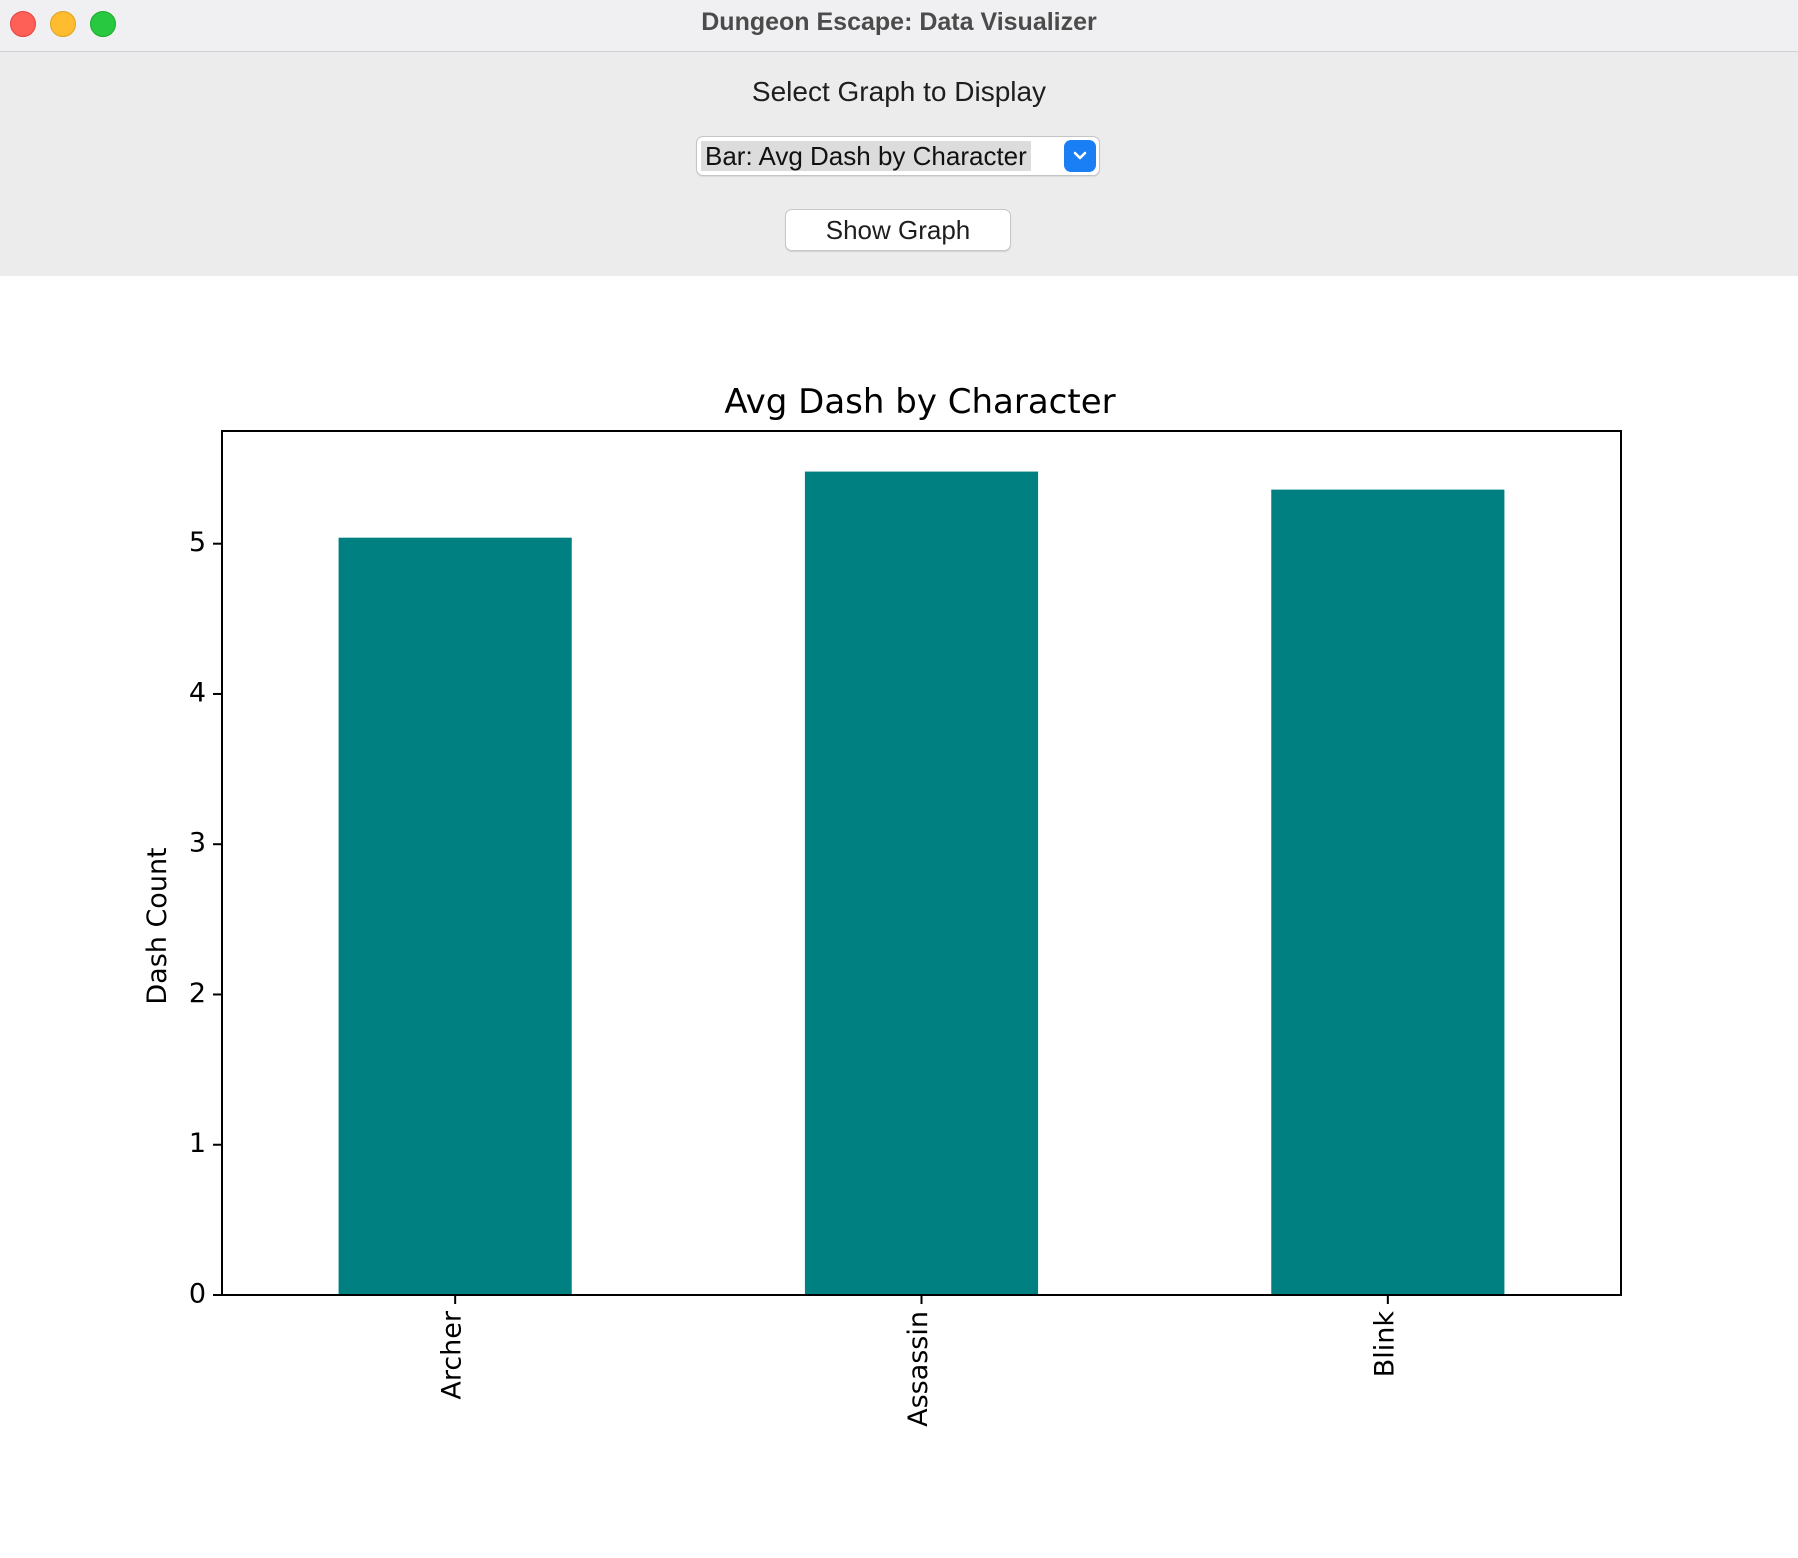 This screenshot has height=1558, width=1798. Describe the element at coordinates (23, 24) in the screenshot. I see `close-window-button` at that location.